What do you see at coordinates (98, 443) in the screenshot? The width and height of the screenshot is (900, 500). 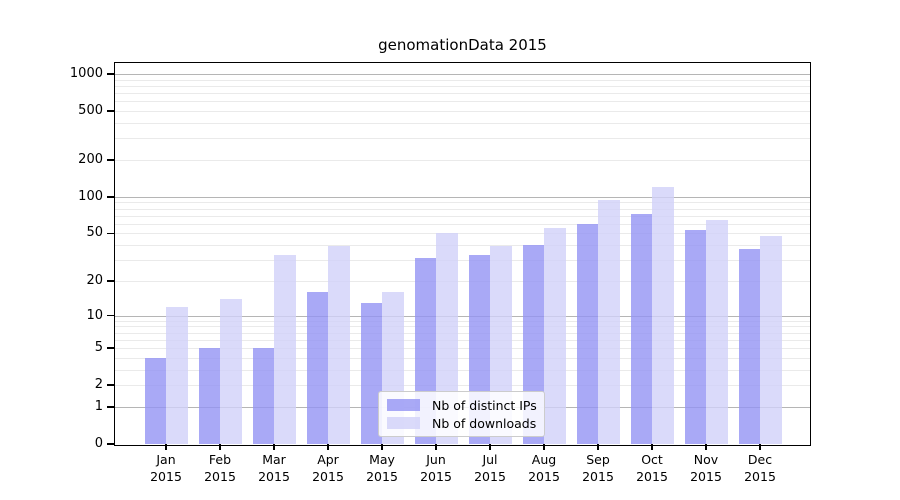 I see `y-tick-label: 0` at bounding box center [98, 443].